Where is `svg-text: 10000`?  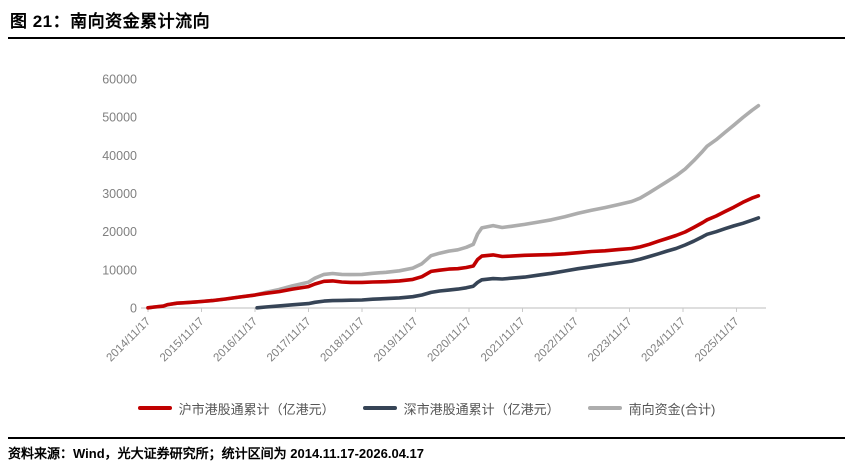 svg-text: 10000 is located at coordinates (119, 270).